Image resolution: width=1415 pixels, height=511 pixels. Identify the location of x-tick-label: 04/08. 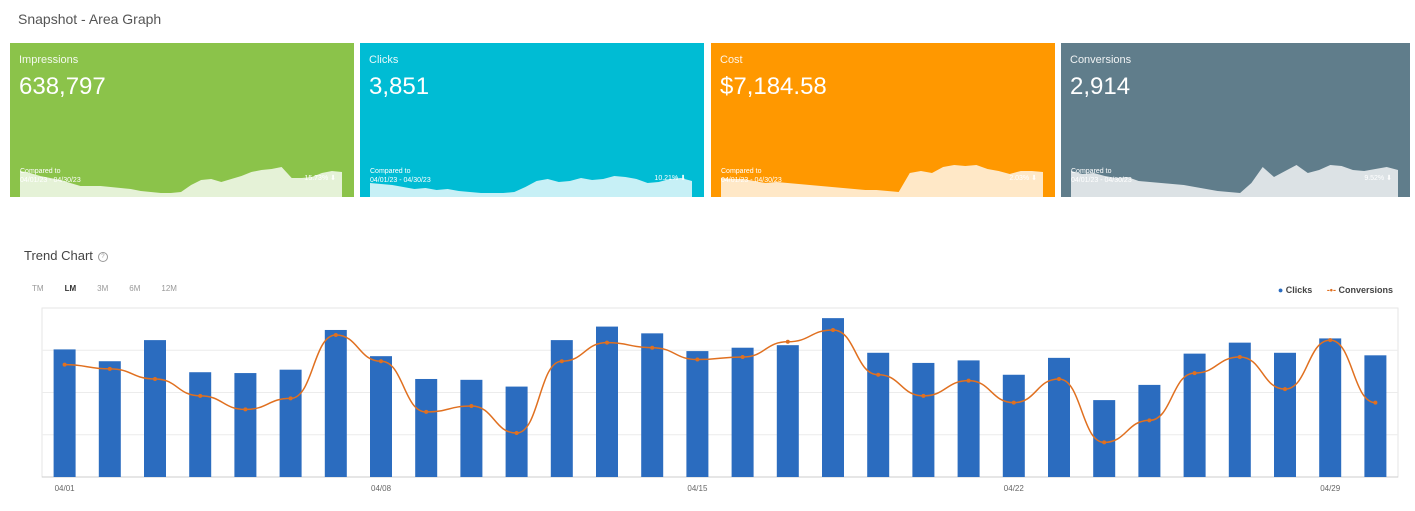
(381, 488).